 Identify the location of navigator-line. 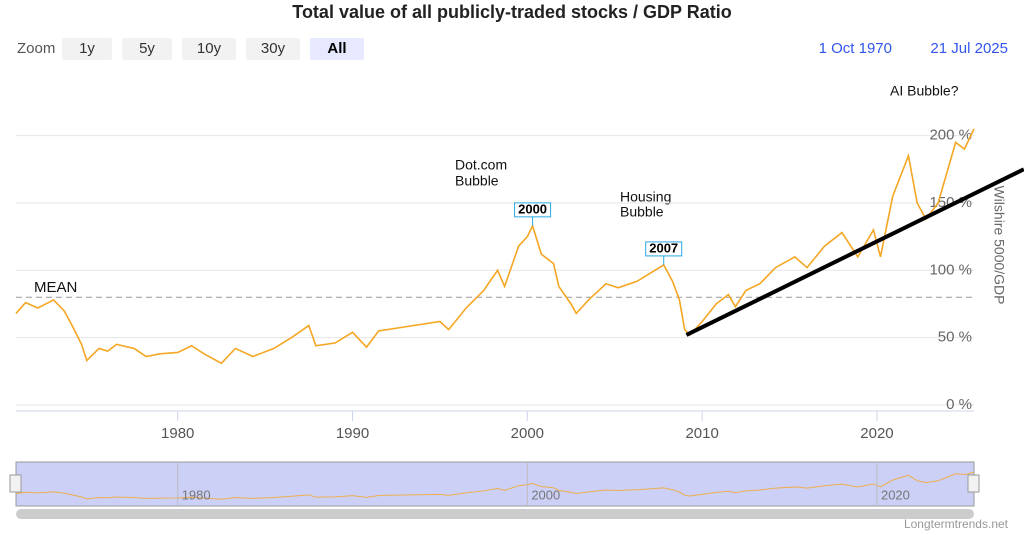
(495, 485).